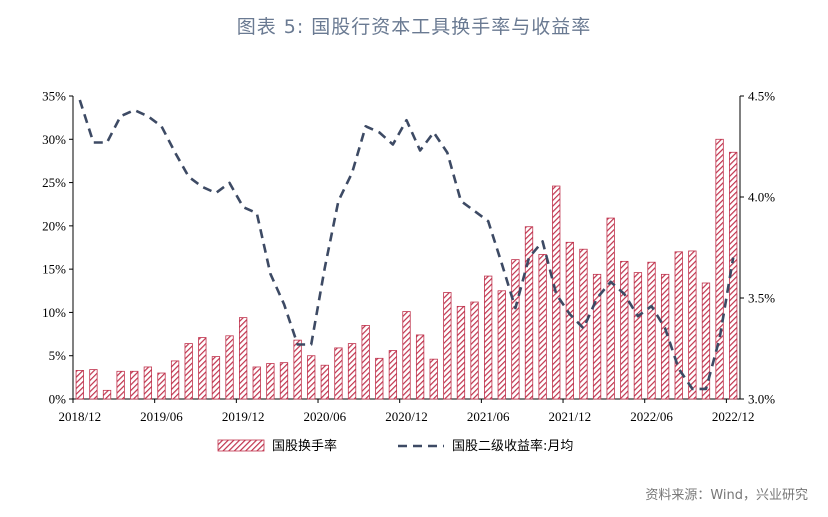 The height and width of the screenshot is (517, 828). Describe the element at coordinates (54, 139) in the screenshot. I see `left-axis-tick-label: 30%` at that location.